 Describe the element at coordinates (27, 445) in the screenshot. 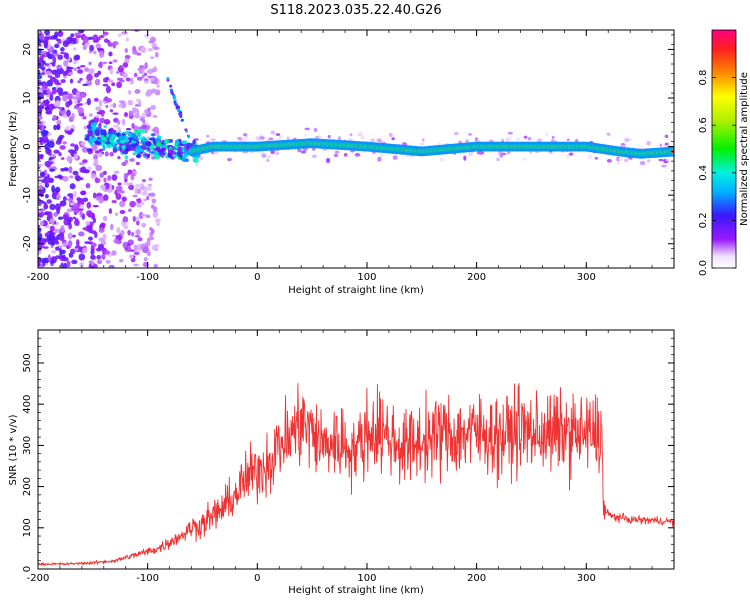

I see `snr-y-tick-label: 300` at that location.